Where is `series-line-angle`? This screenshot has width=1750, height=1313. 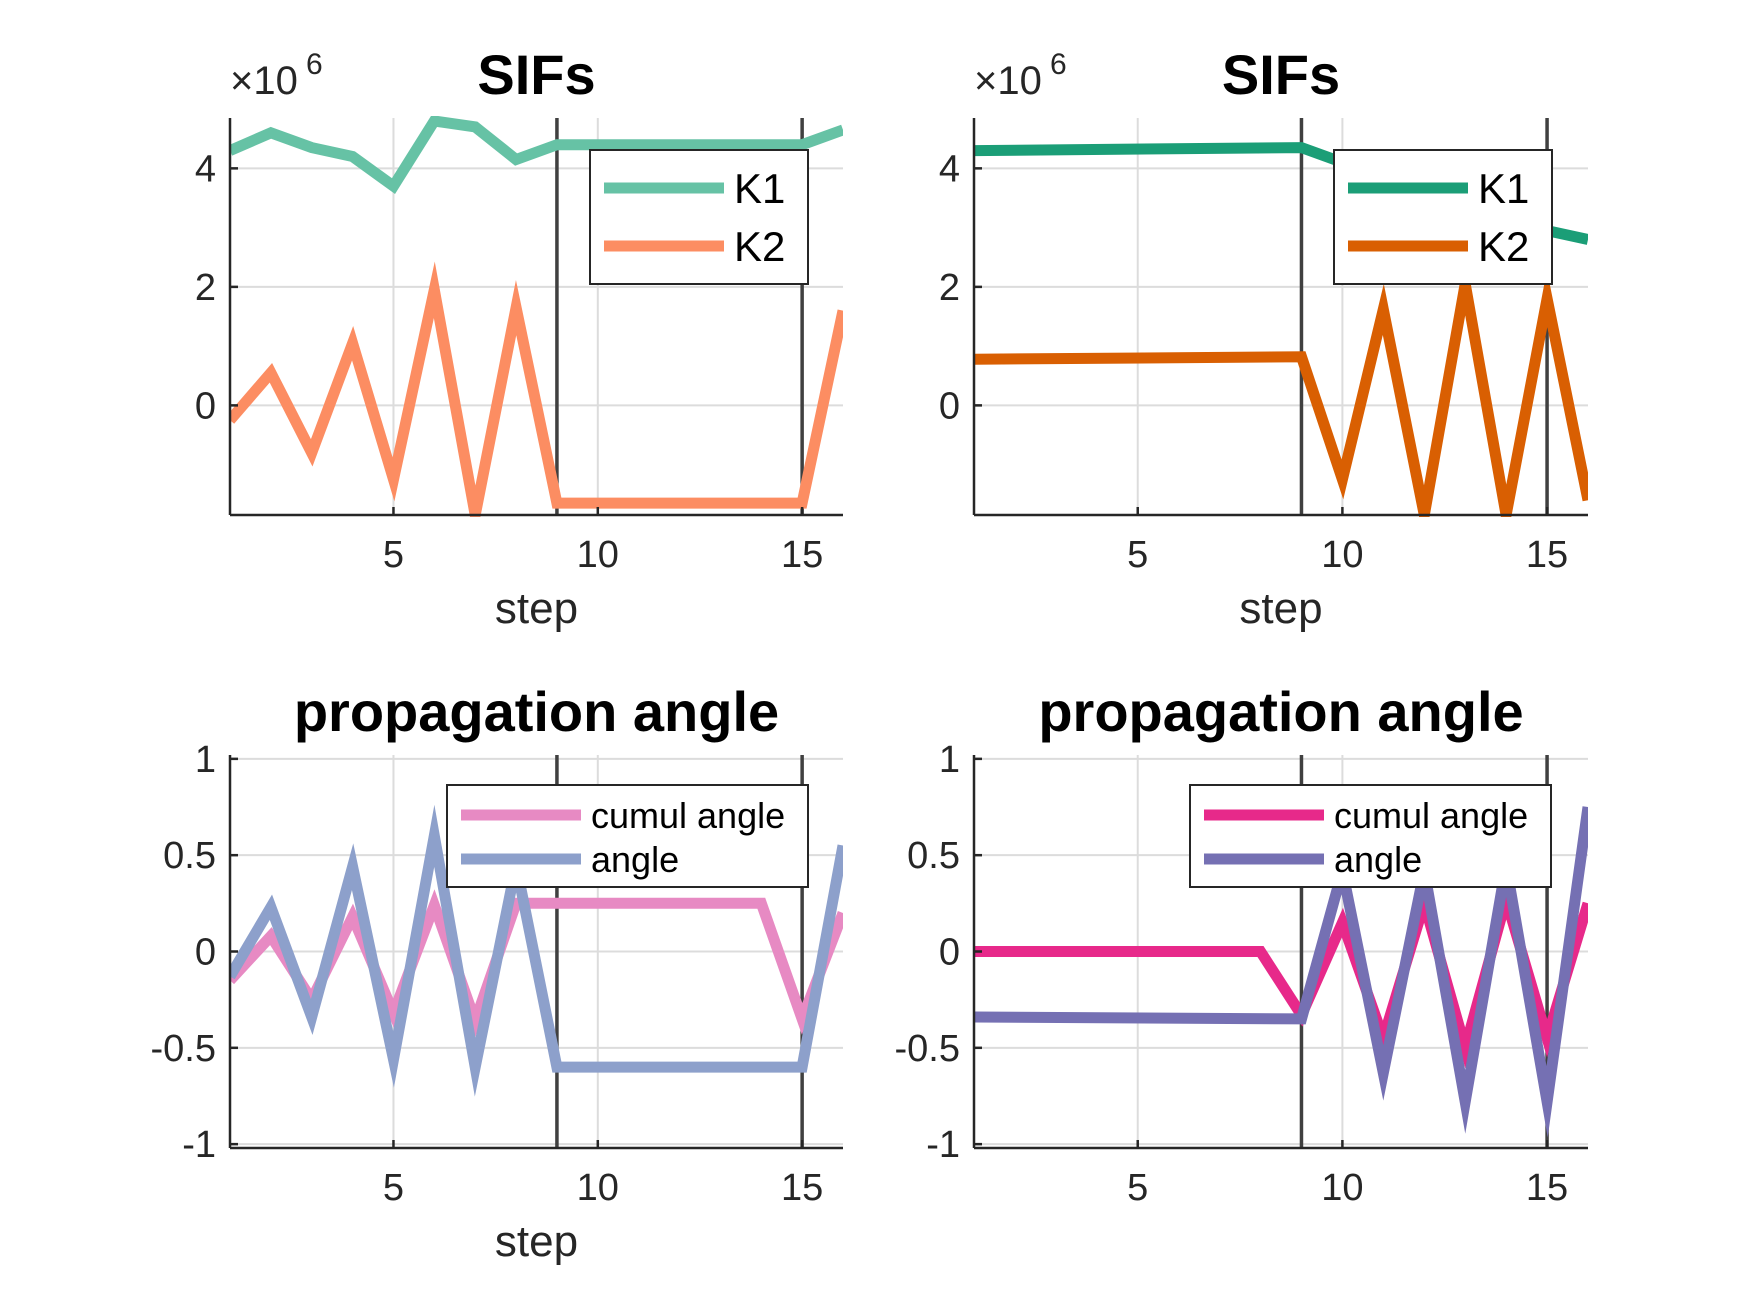 series-line-angle is located at coordinates (536, 950).